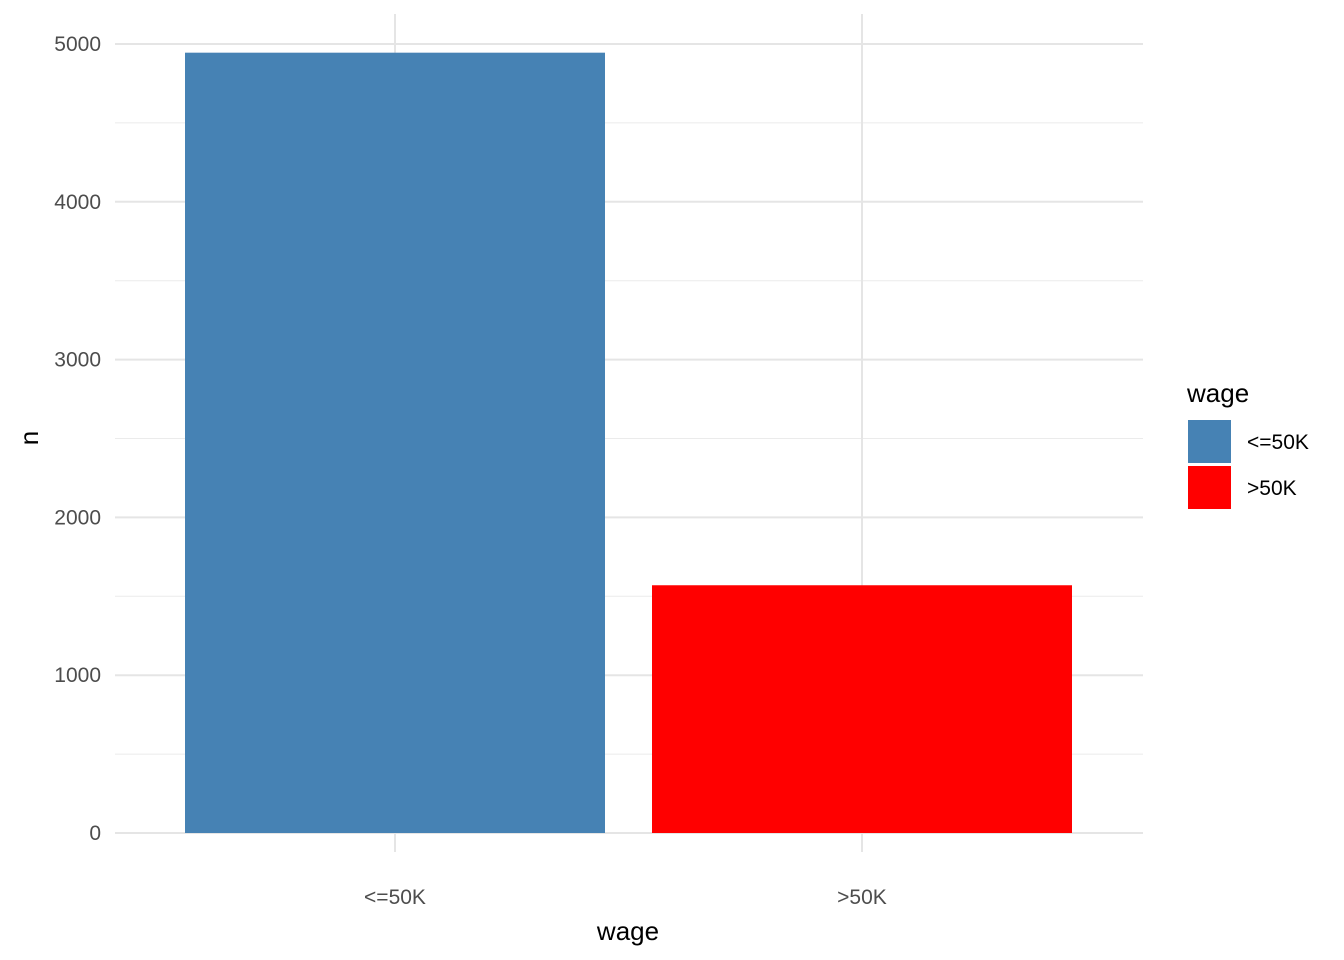 The height and width of the screenshot is (960, 1344). Describe the element at coordinates (1217, 393) in the screenshot. I see `legend-title: wage` at that location.